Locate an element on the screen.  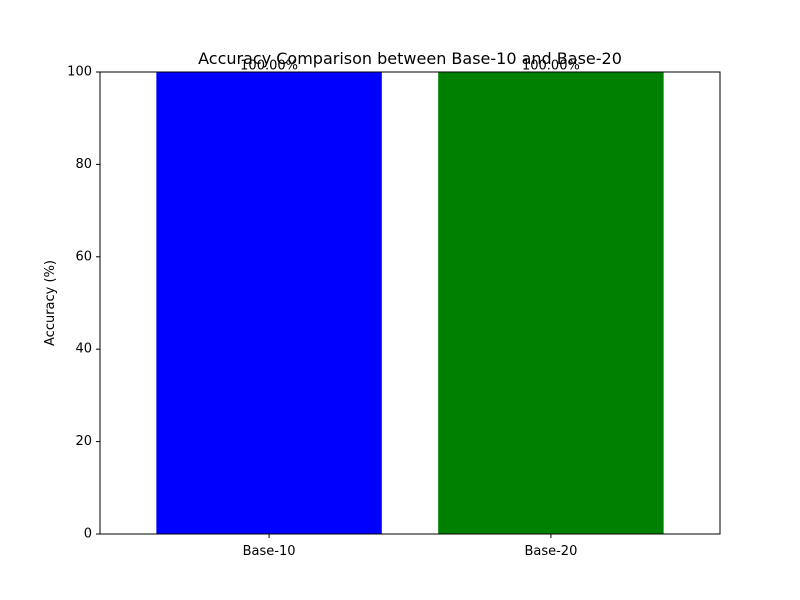
y-tick-label: 100 is located at coordinates (79, 72).